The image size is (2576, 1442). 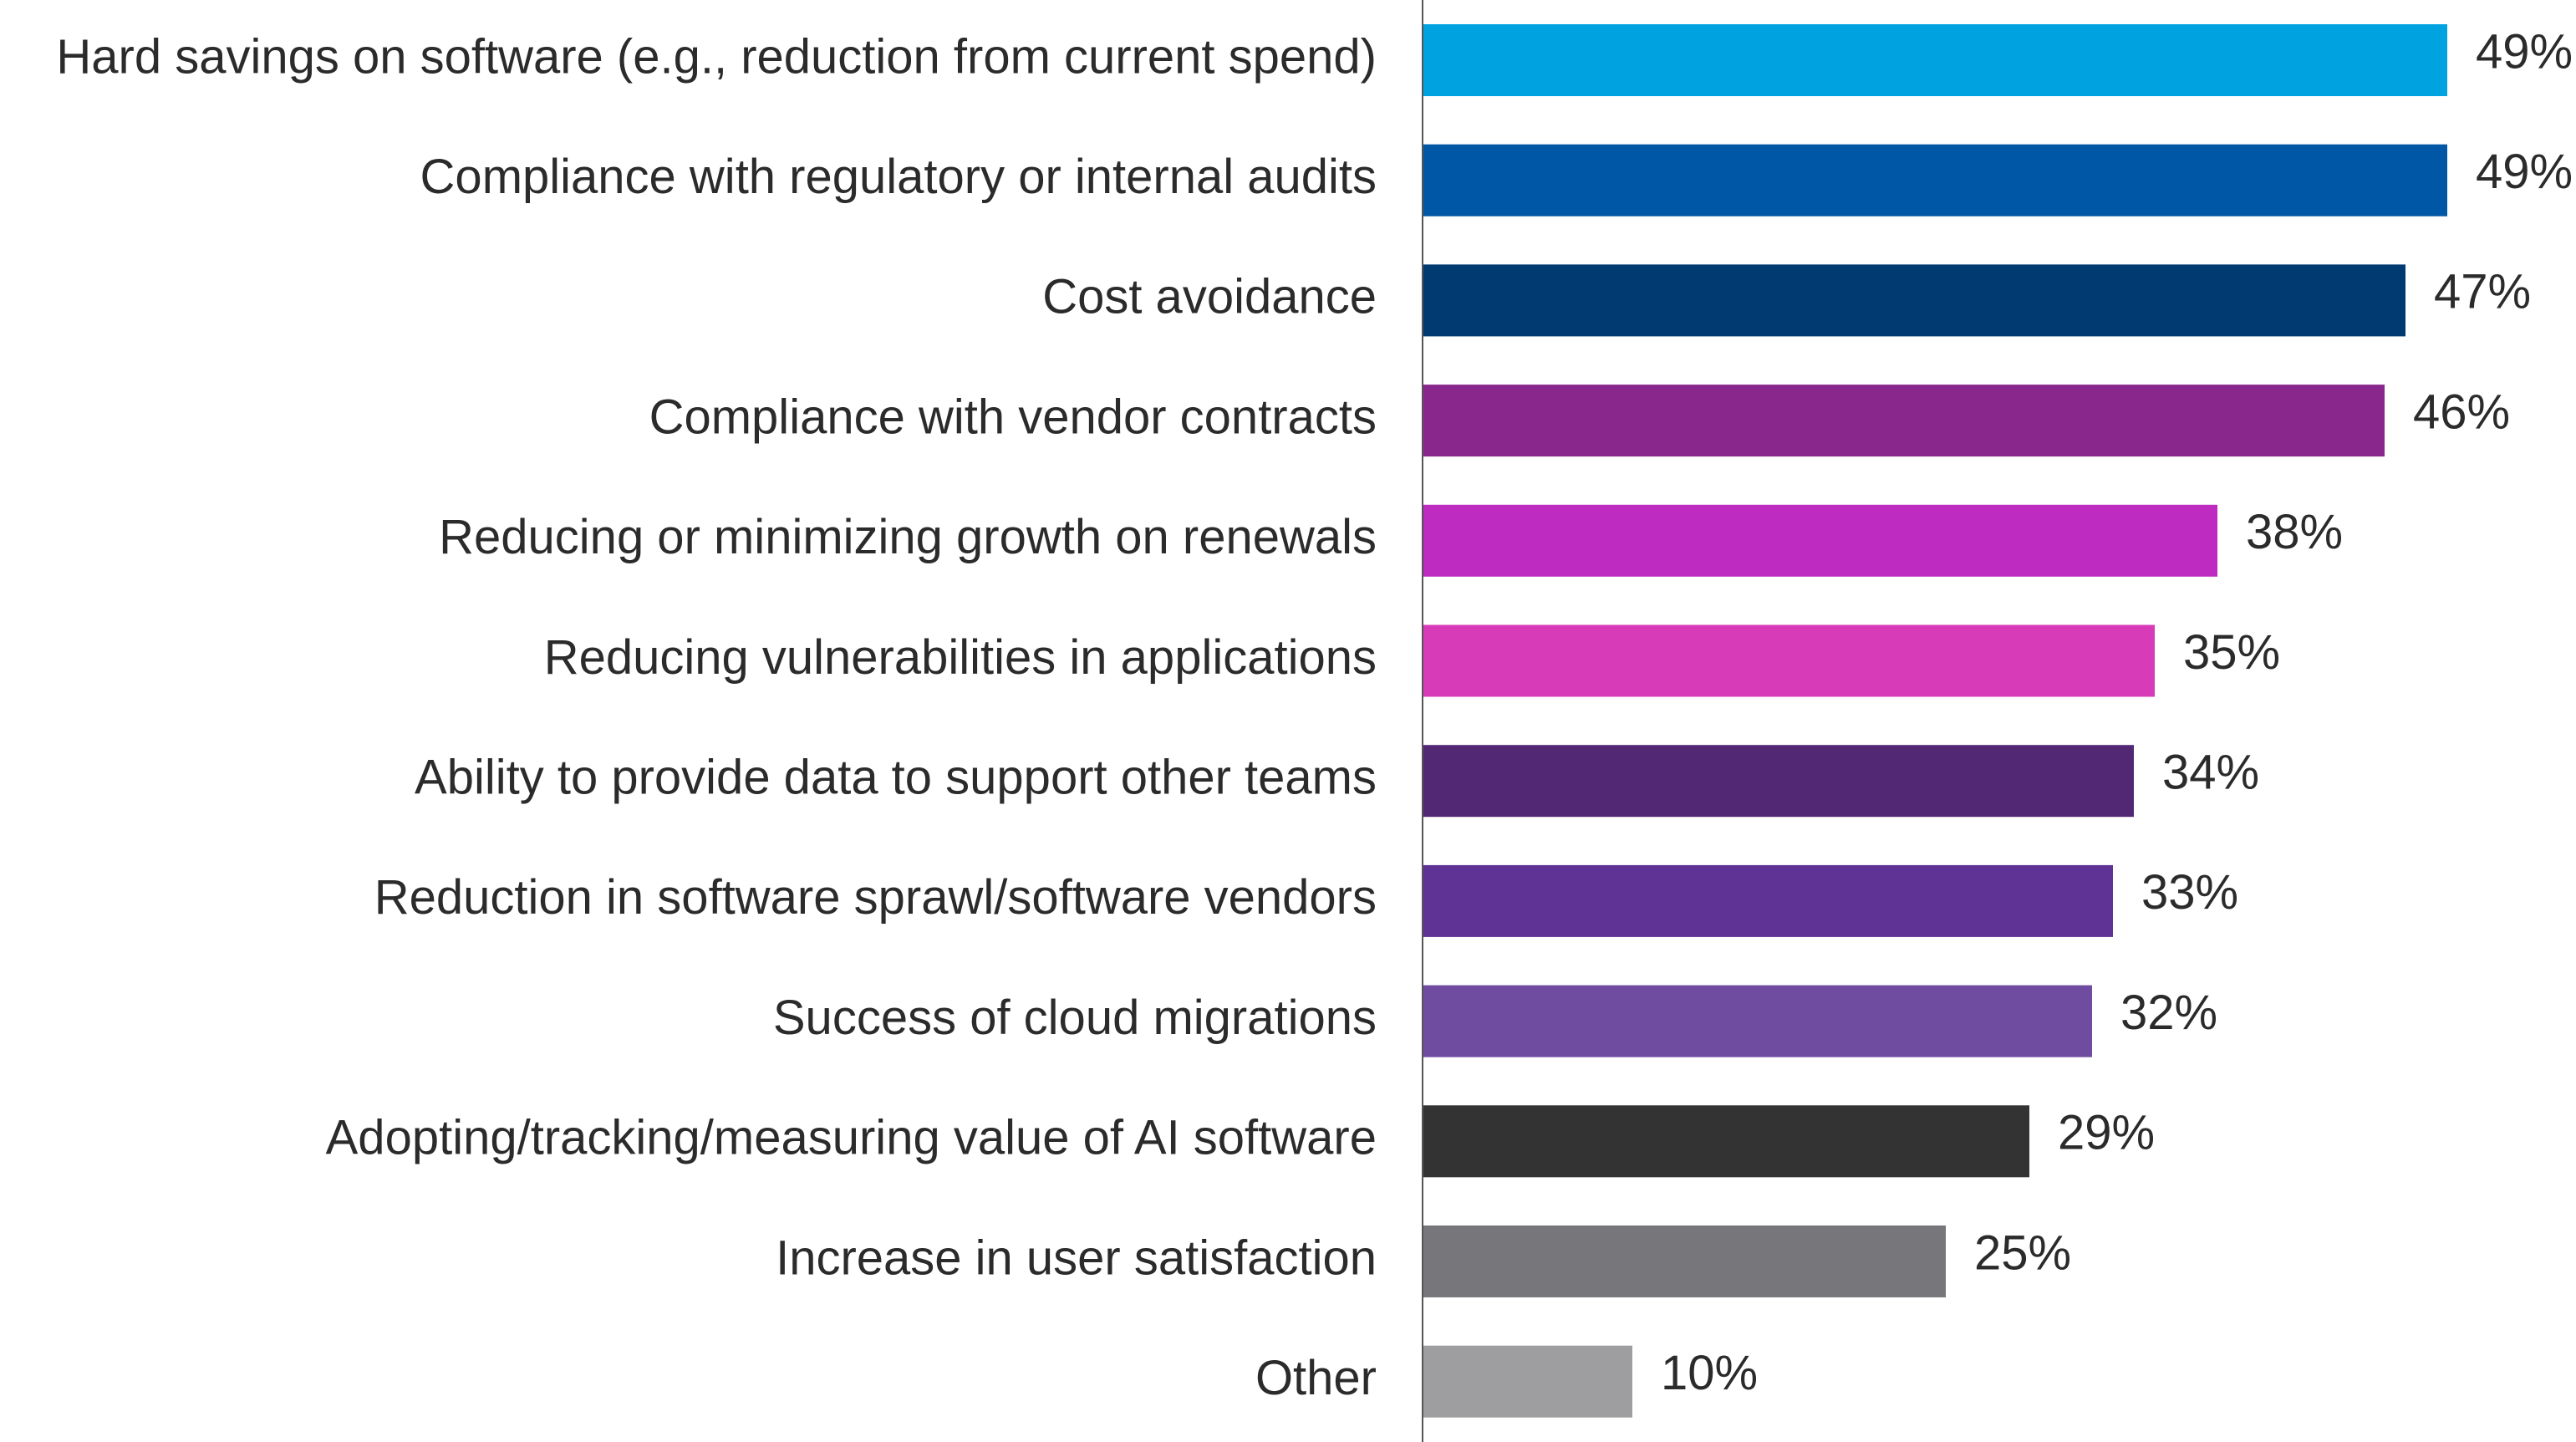 What do you see at coordinates (1709, 1373) in the screenshot?
I see `value-label: 10%` at bounding box center [1709, 1373].